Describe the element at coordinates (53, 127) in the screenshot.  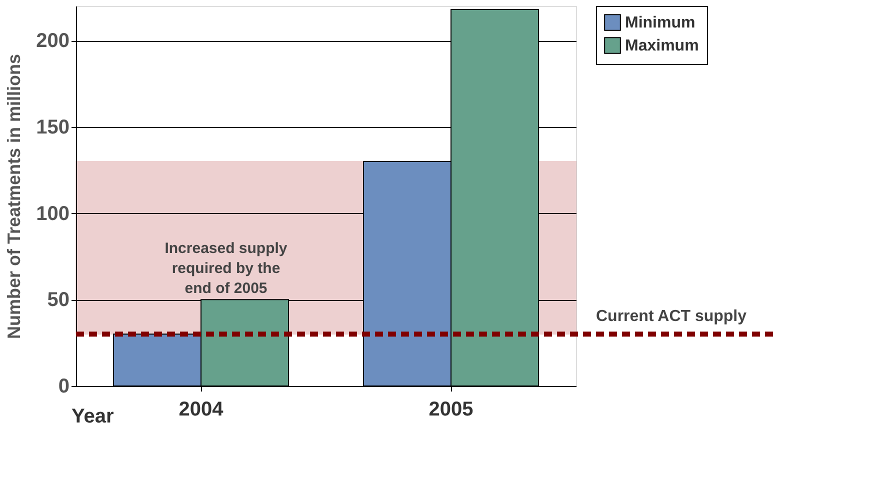
I see `y-tick-label: 150` at that location.